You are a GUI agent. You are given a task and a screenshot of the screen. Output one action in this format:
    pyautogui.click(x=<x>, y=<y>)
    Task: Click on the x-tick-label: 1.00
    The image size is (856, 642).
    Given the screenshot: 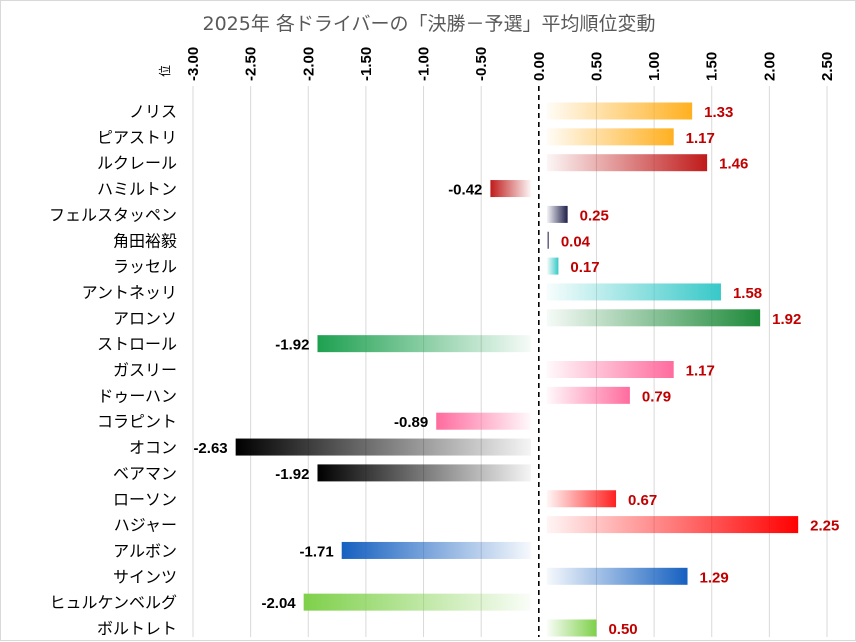 What is the action you would take?
    pyautogui.click(x=654, y=66)
    